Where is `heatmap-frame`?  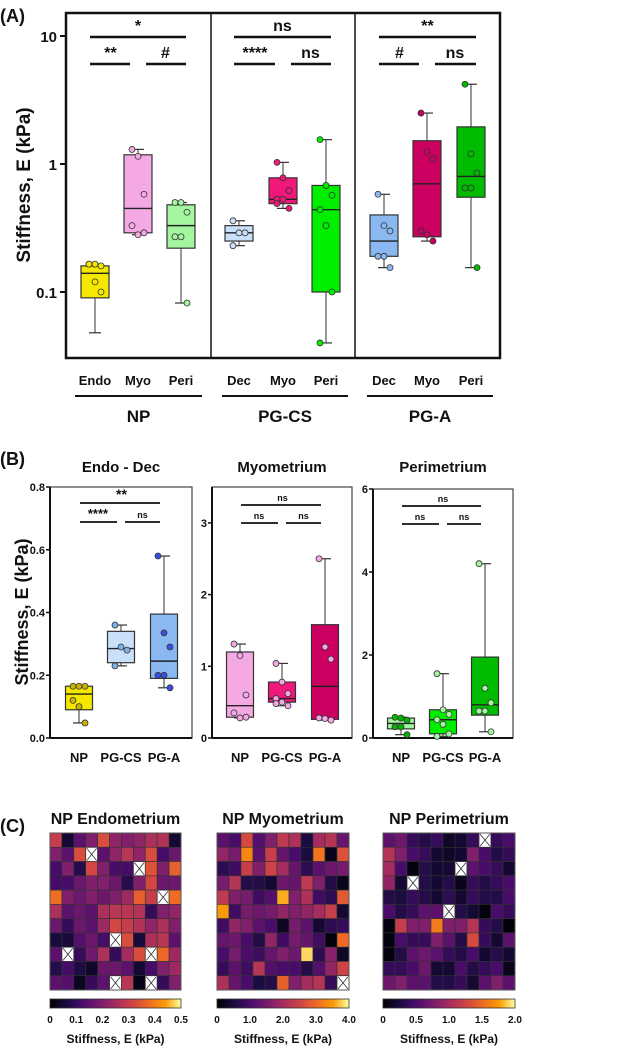 heatmap-frame is located at coordinates (449, 911).